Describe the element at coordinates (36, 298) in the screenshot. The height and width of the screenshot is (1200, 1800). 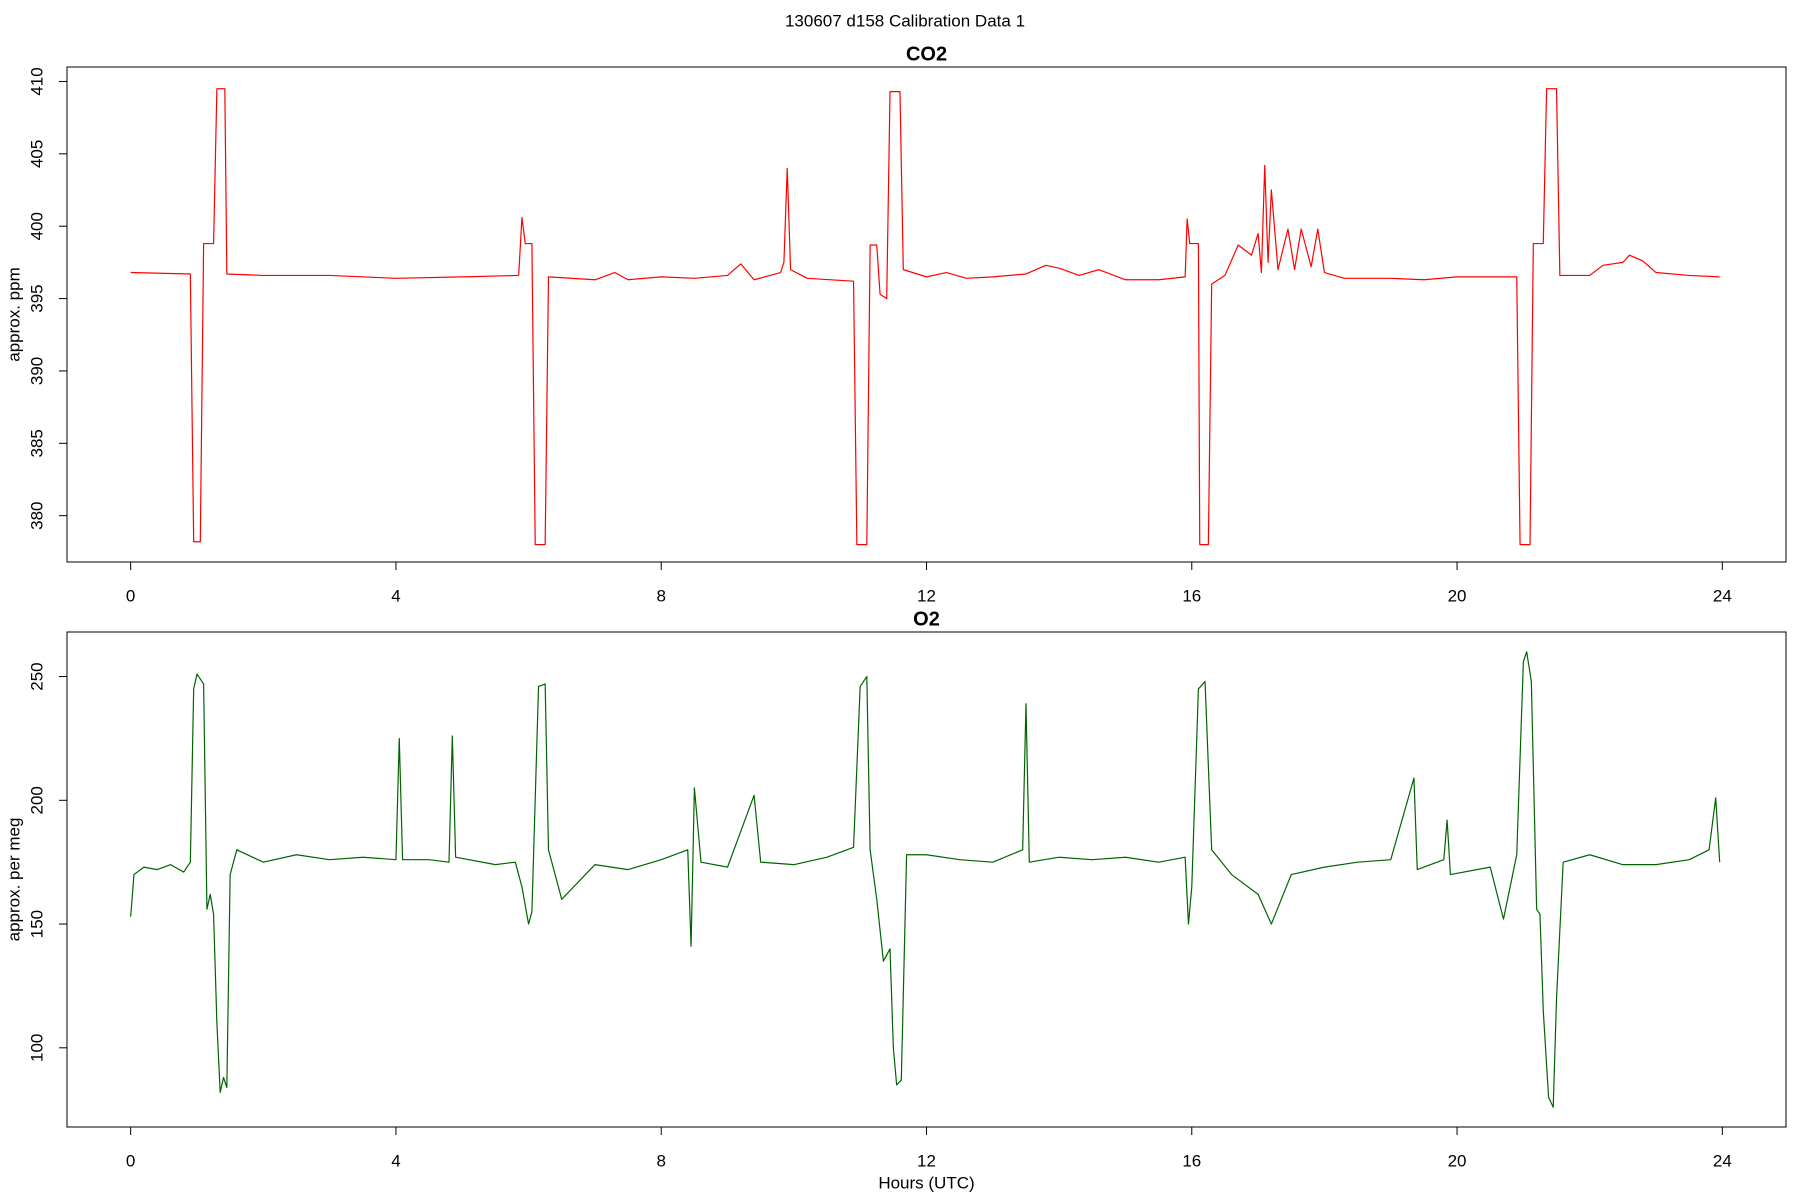
I see `y-tick-label: 395` at that location.